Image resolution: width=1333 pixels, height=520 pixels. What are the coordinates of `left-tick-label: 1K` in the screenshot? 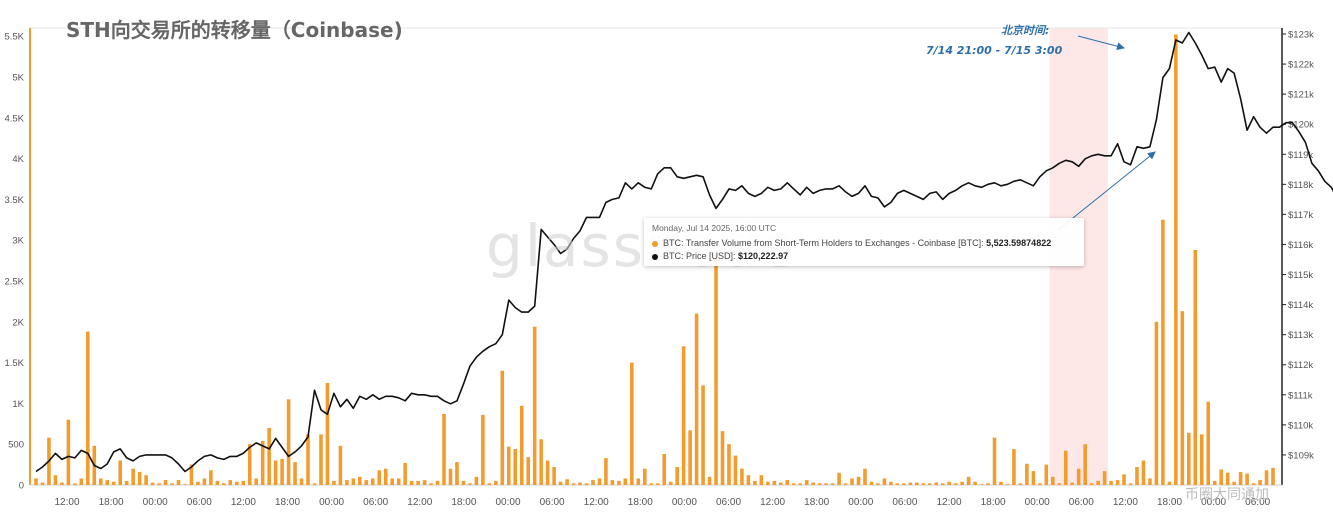 It's located at (18, 404).